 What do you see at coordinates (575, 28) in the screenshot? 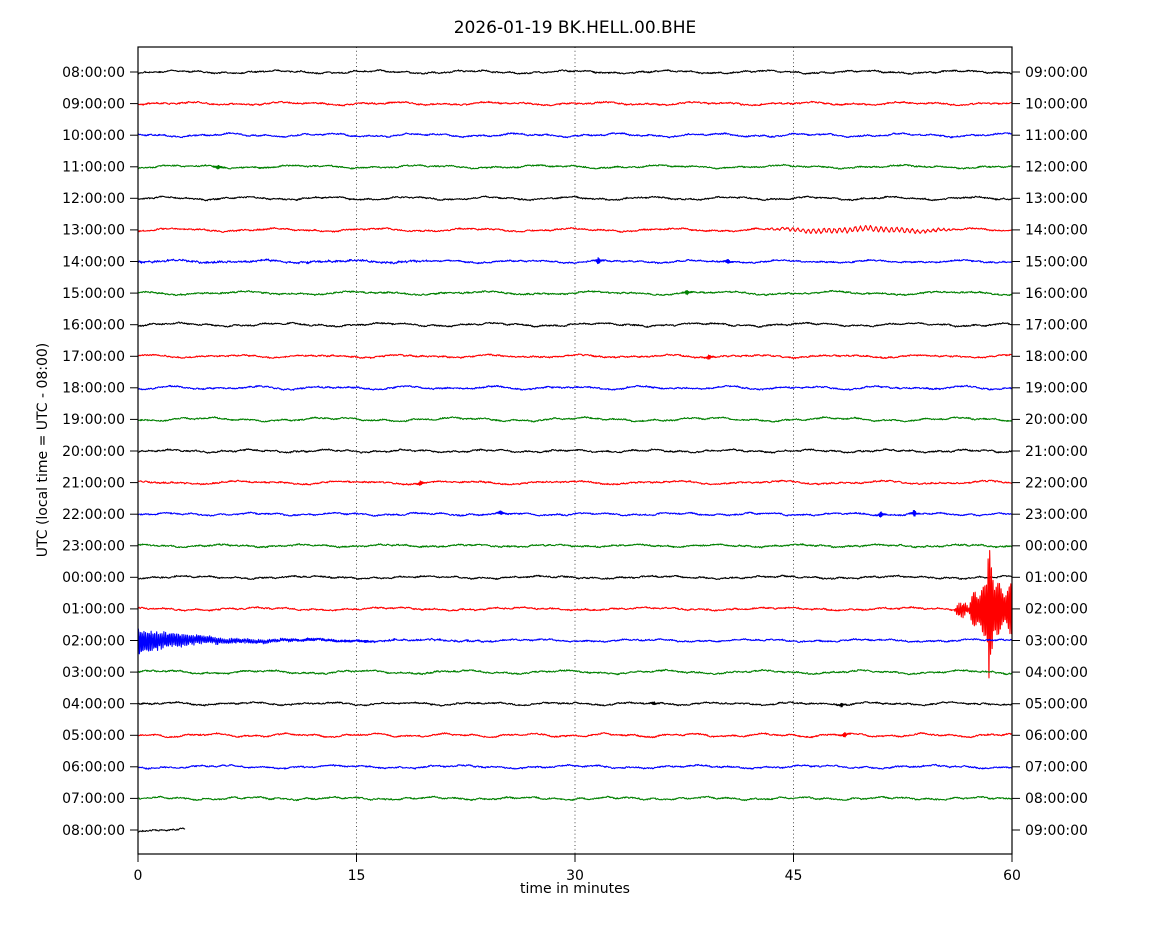
I see `chart-title: 2026-01-19 BK.HELL.00.BHE` at bounding box center [575, 28].